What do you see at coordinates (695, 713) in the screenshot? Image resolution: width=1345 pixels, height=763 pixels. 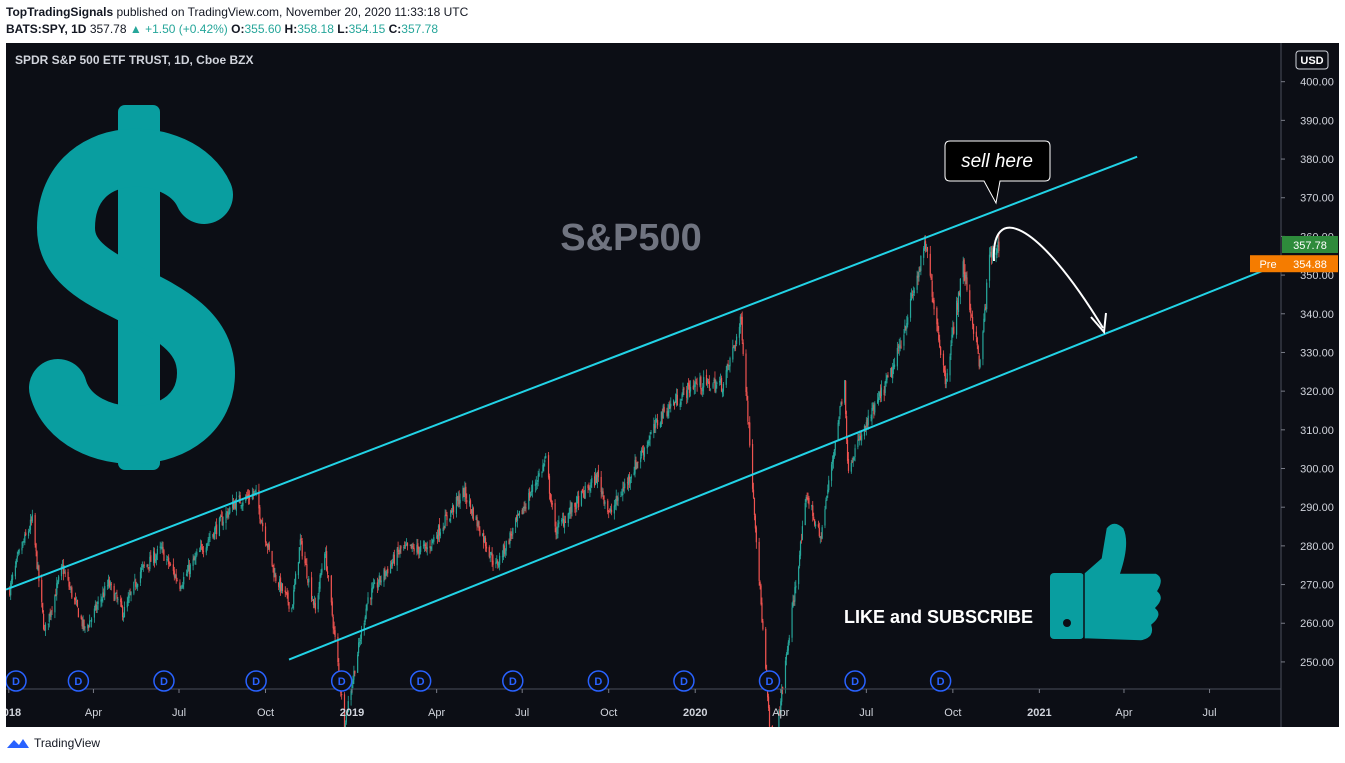 I see `time-tick-label: 2020` at bounding box center [695, 713].